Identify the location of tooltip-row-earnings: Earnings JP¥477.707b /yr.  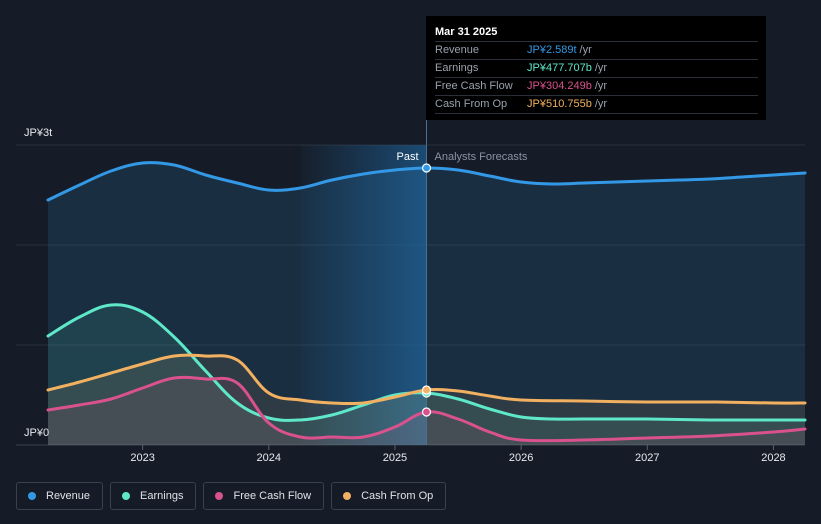
(596, 68).